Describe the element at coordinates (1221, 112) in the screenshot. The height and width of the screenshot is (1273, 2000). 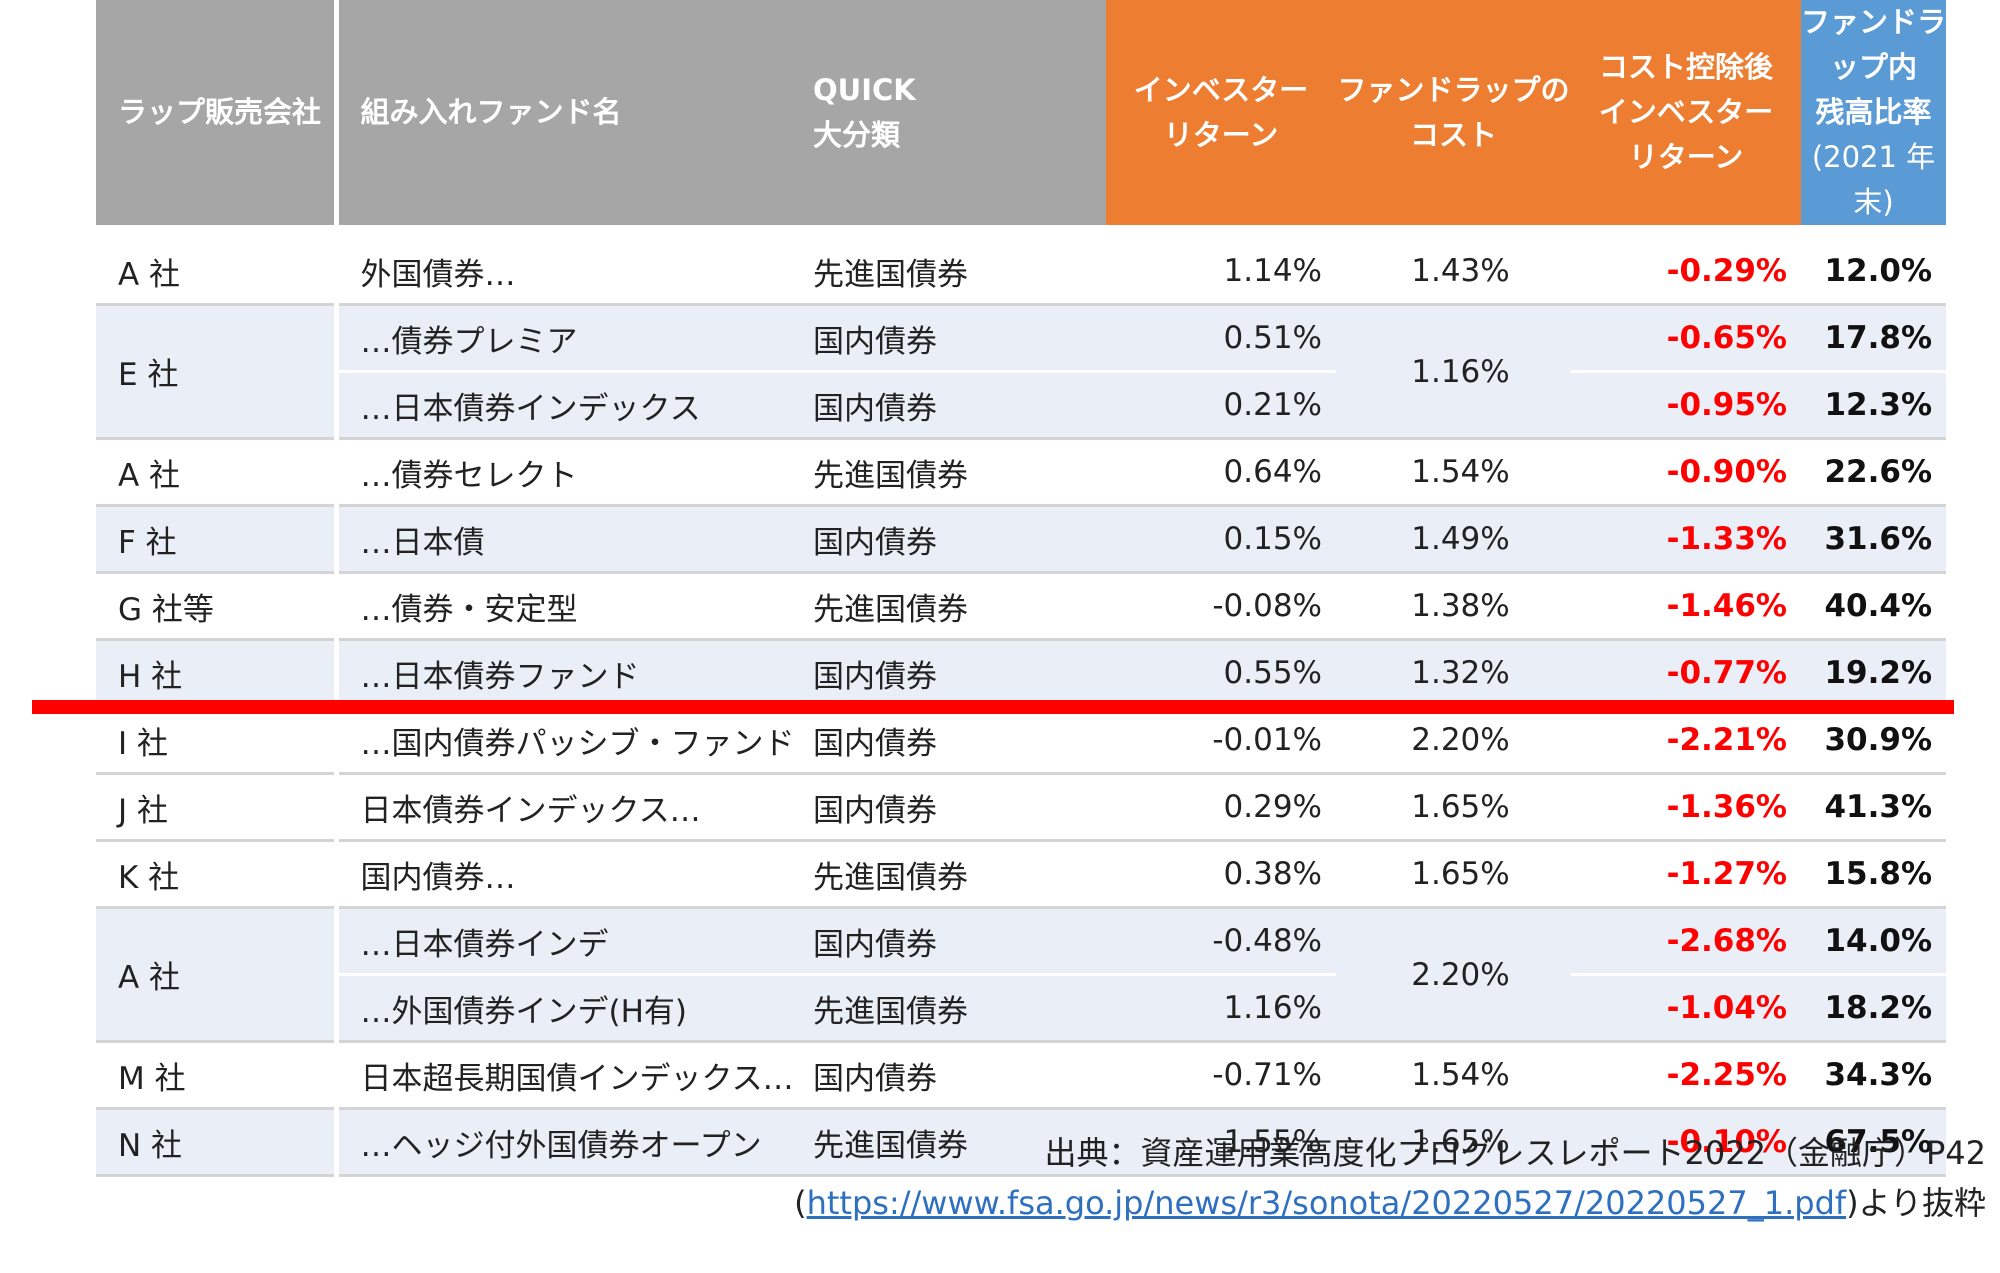
I see `header-investor-return: インベスター リターン` at that location.